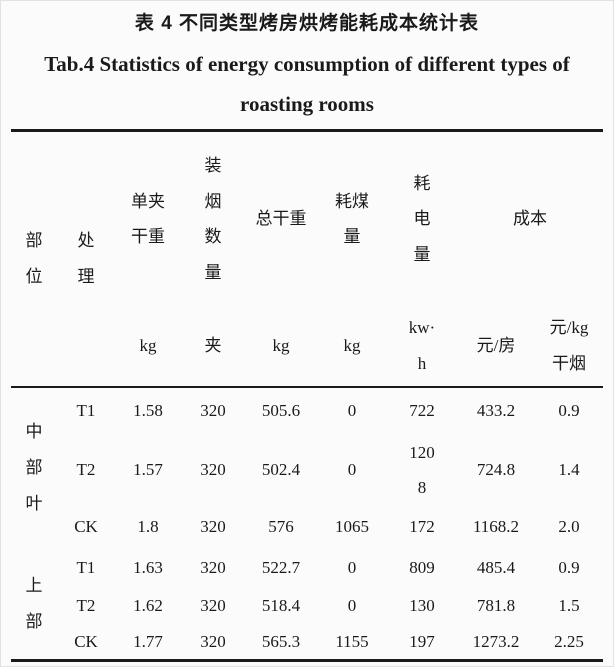  What do you see at coordinates (496, 470) in the screenshot?
I see `data-cell: 724.8` at bounding box center [496, 470].